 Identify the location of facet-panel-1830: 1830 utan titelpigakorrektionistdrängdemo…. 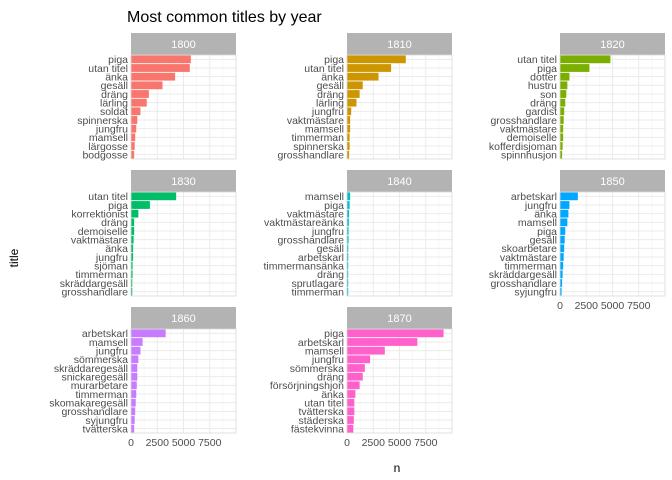
(148, 234).